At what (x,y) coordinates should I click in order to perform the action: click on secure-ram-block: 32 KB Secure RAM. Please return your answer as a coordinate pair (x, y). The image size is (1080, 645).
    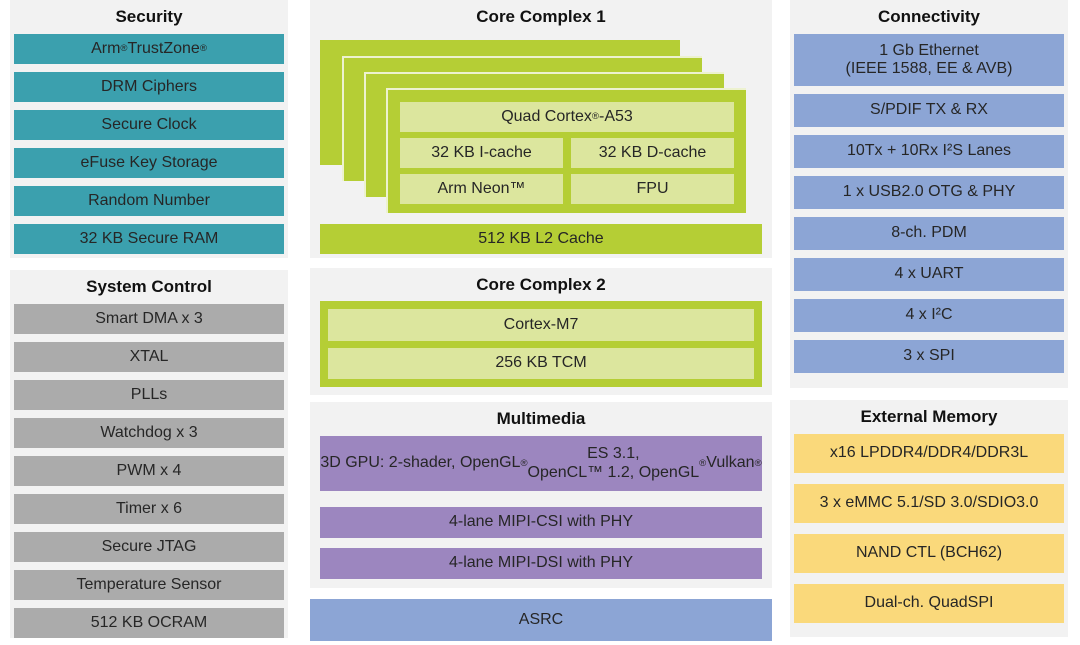
    Looking at the image, I should click on (149, 239).